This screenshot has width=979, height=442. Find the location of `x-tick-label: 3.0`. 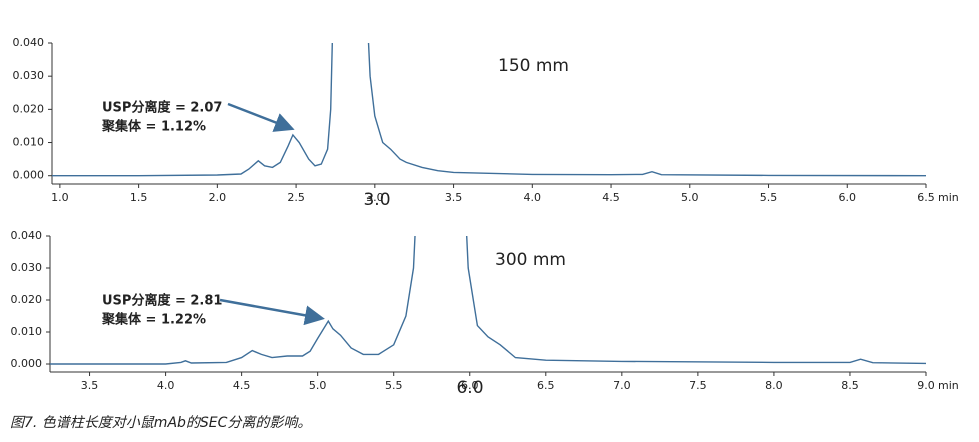

x-tick-label: 3.0 is located at coordinates (375, 197).